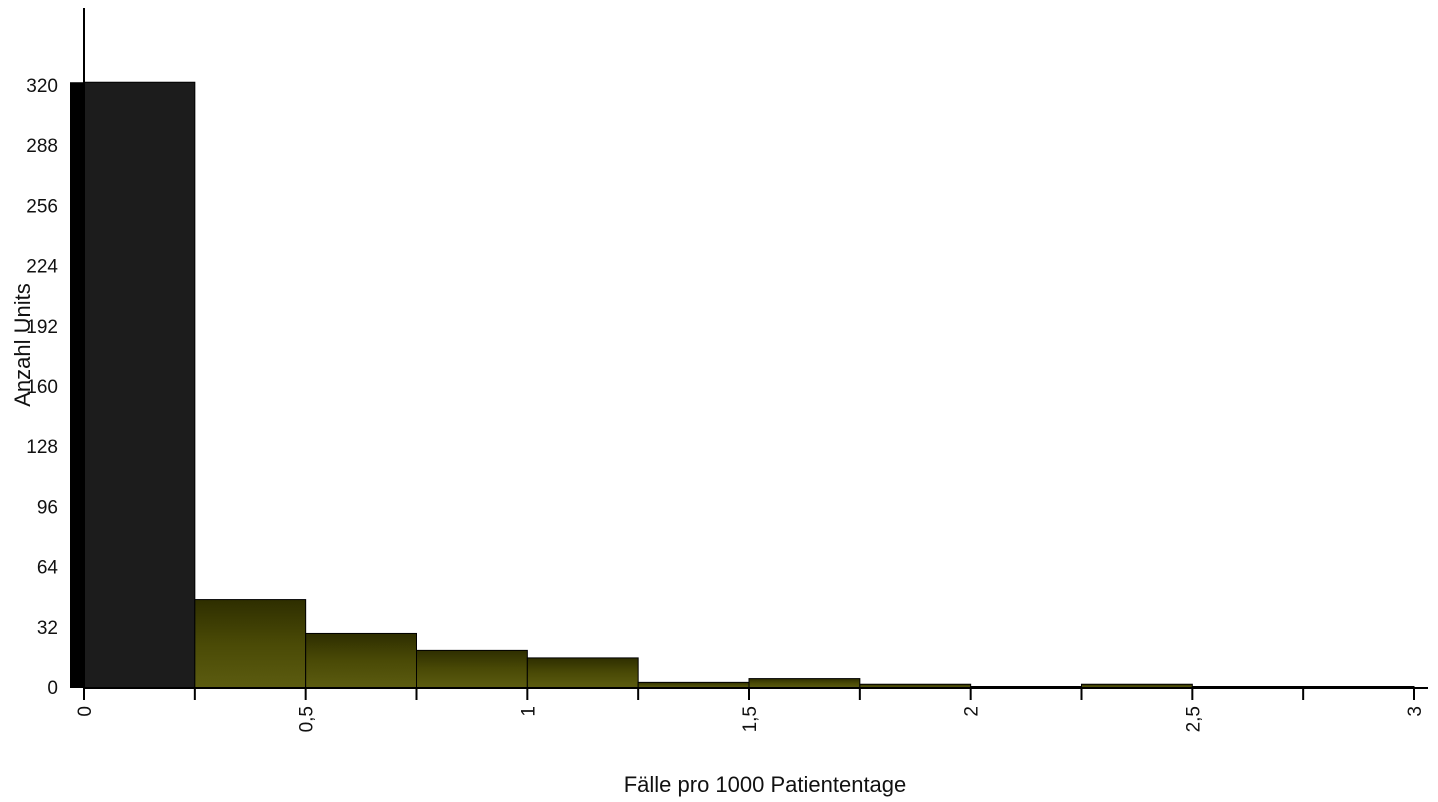 This screenshot has width=1438, height=802. What do you see at coordinates (85, 711) in the screenshot?
I see `x-tick-label: 0` at bounding box center [85, 711].